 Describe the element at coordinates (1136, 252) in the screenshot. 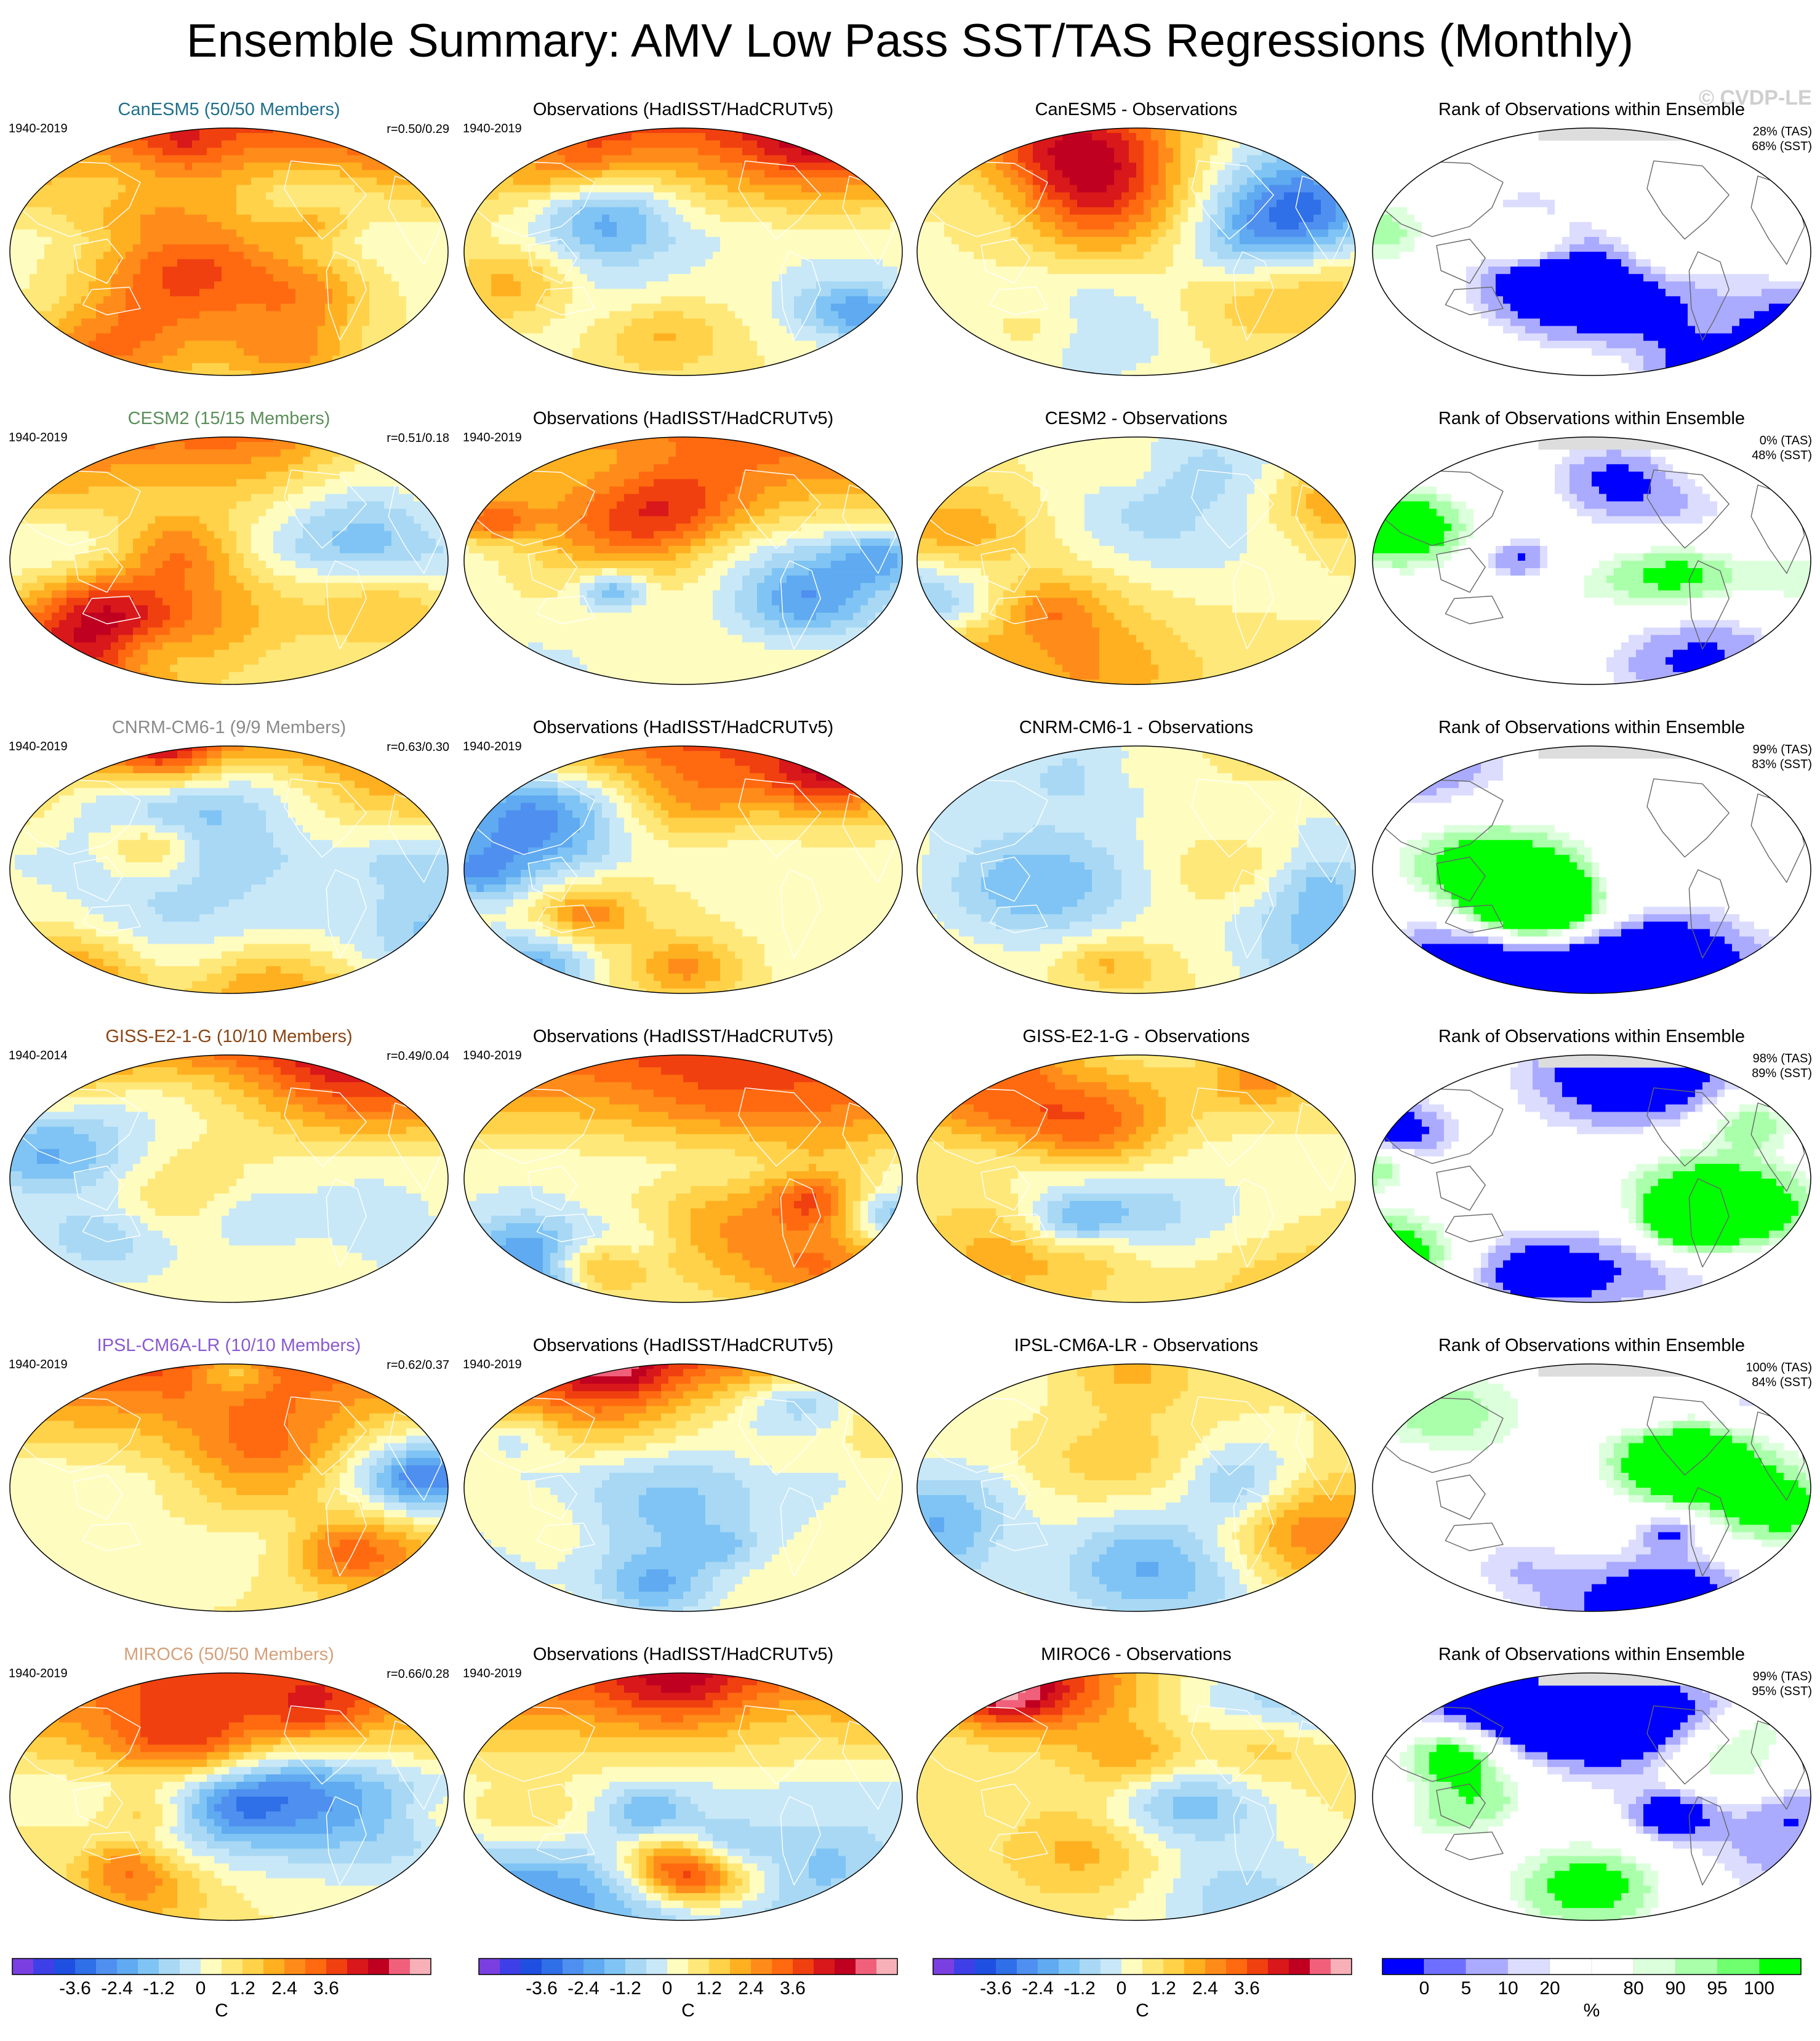

I see `panel-canesm5-diff: CanESM5 - Observations` at that location.